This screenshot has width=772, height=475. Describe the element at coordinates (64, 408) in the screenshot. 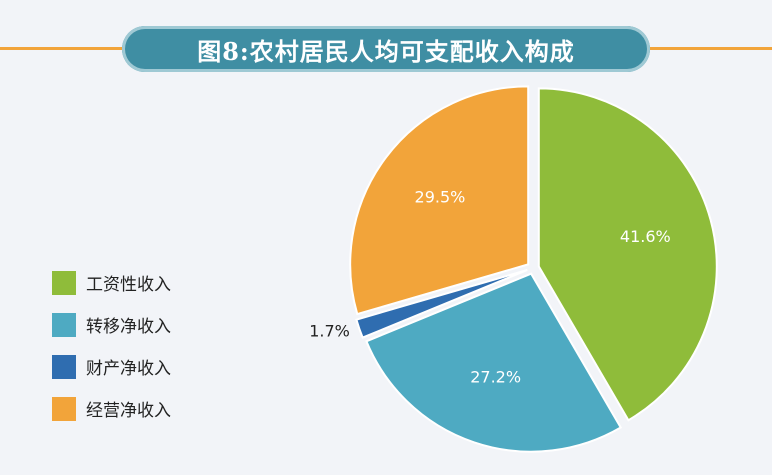

I see `legend-swatch-business` at that location.